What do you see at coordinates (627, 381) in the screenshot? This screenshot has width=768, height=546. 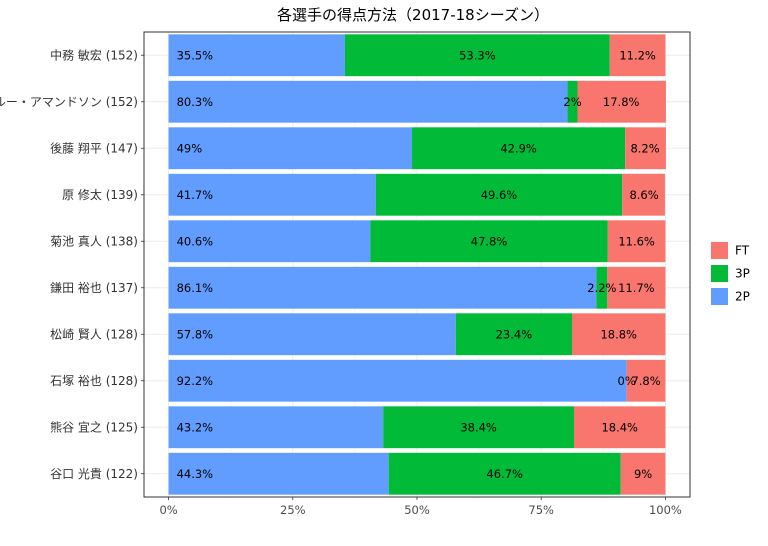 I see `data-label-3p: 0%` at bounding box center [627, 381].